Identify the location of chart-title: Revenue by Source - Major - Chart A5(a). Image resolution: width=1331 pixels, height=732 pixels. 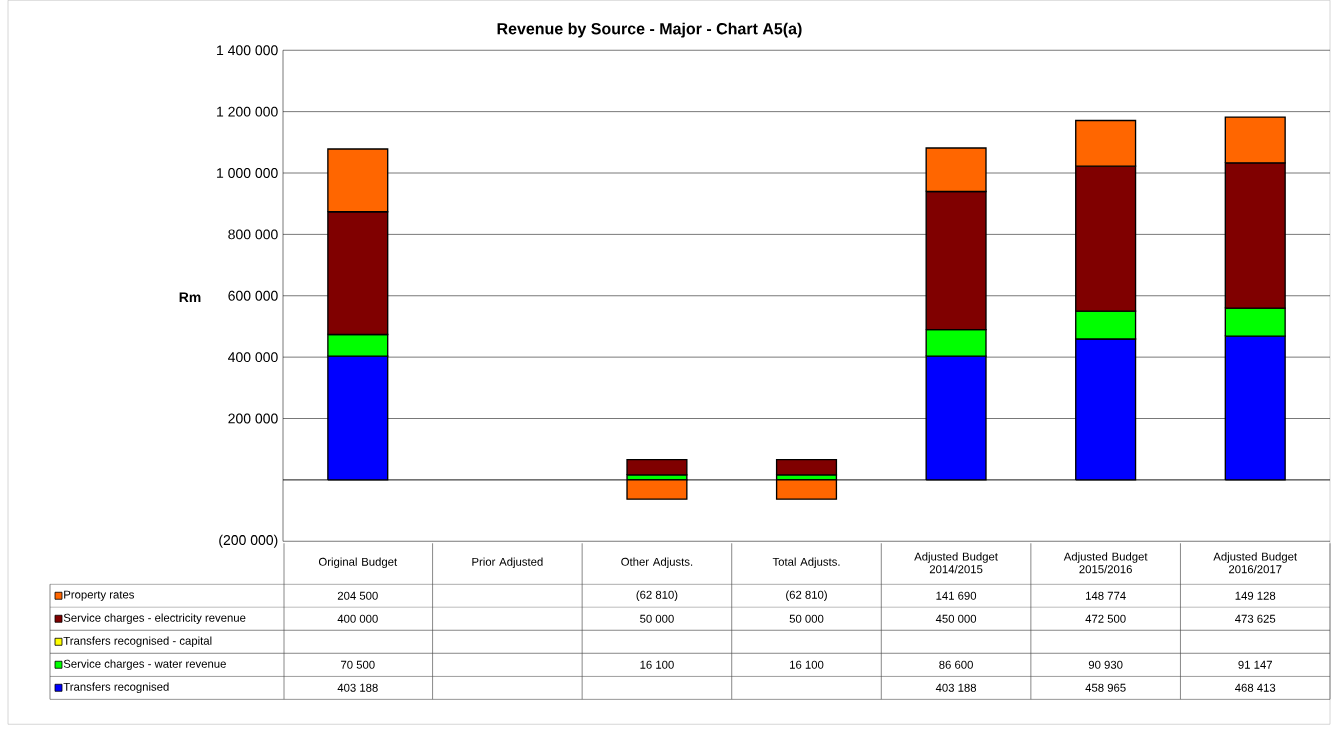
(649, 30).